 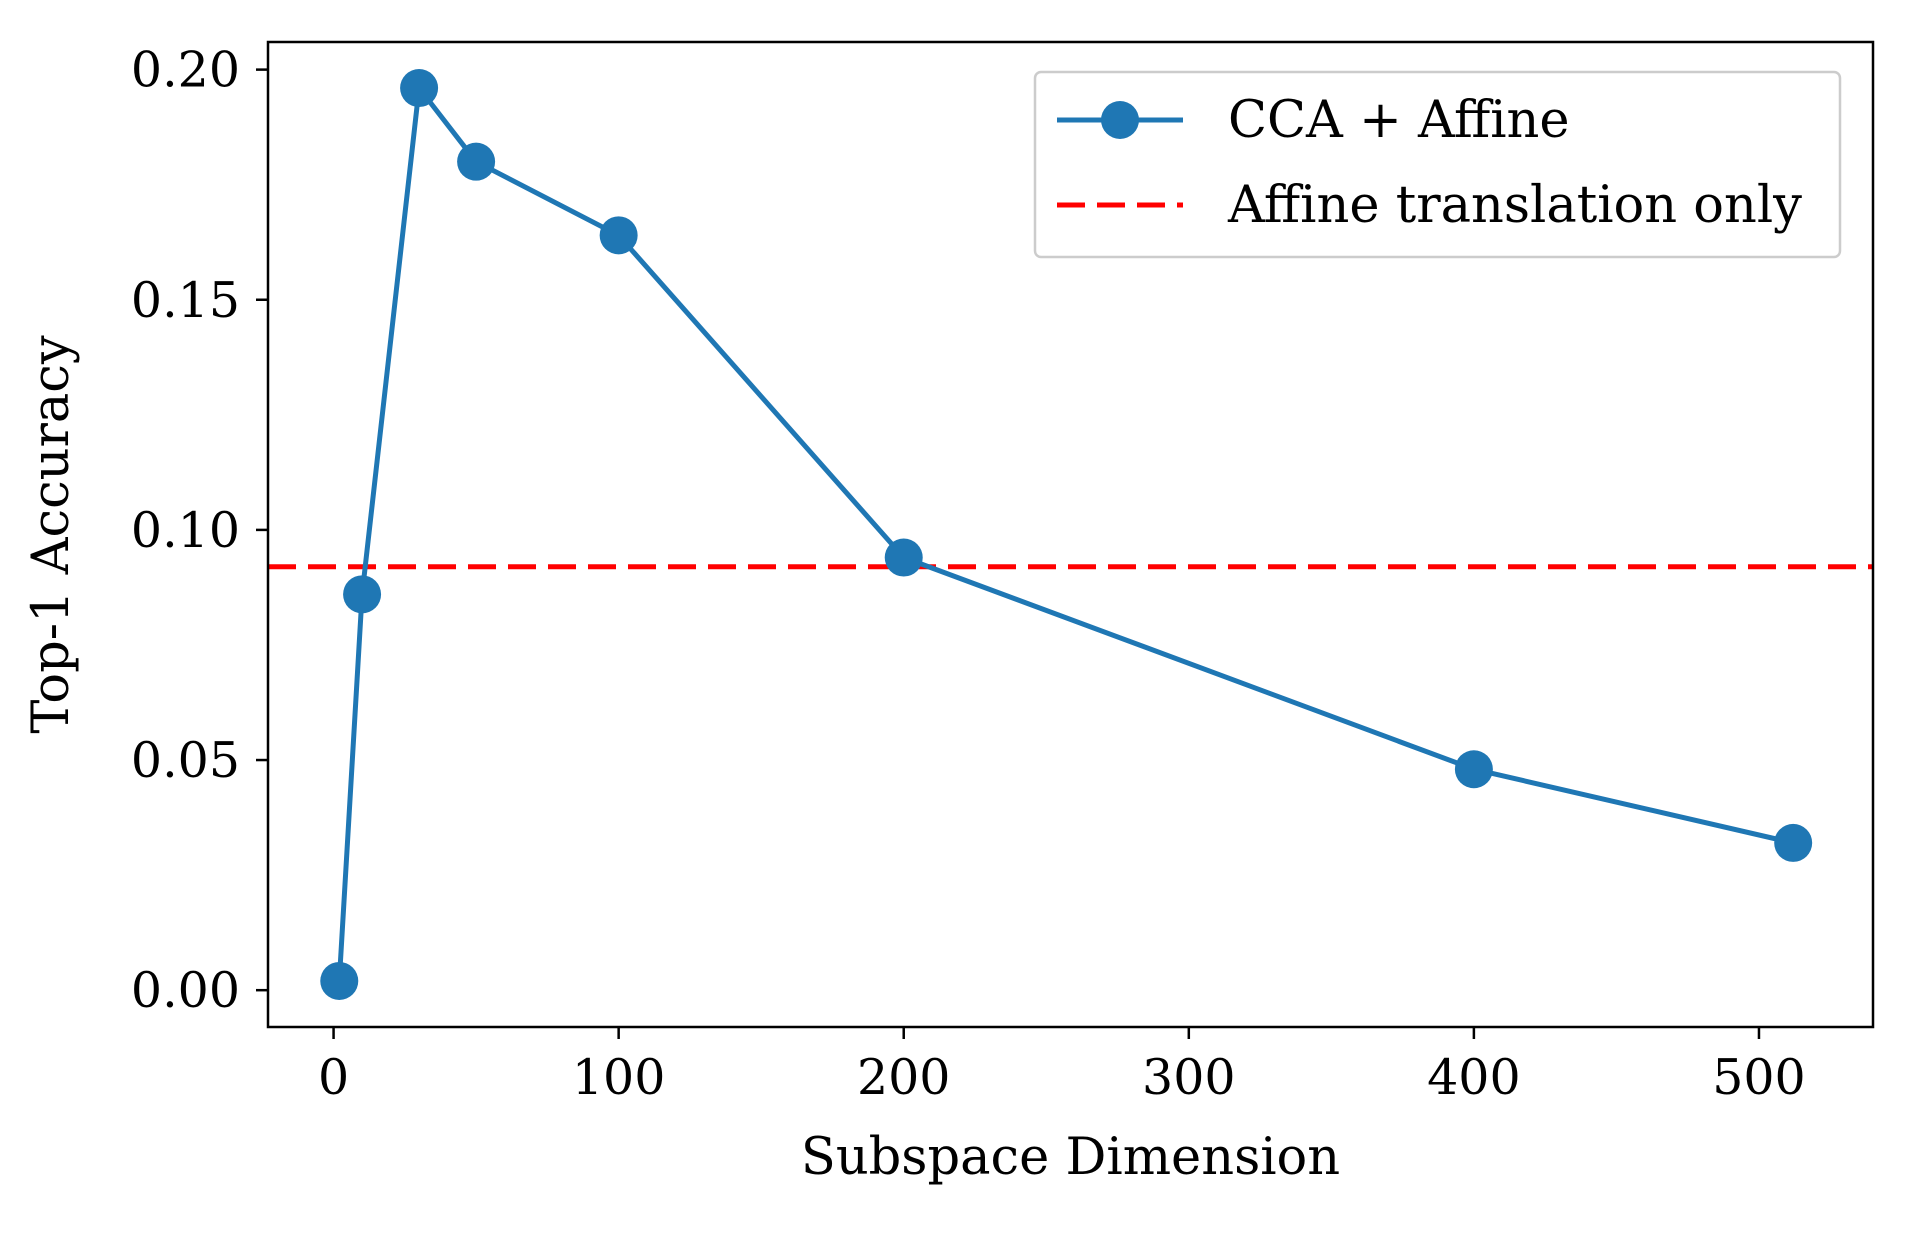 What do you see at coordinates (619, 1077) in the screenshot?
I see `x-tick-label: 100` at bounding box center [619, 1077].